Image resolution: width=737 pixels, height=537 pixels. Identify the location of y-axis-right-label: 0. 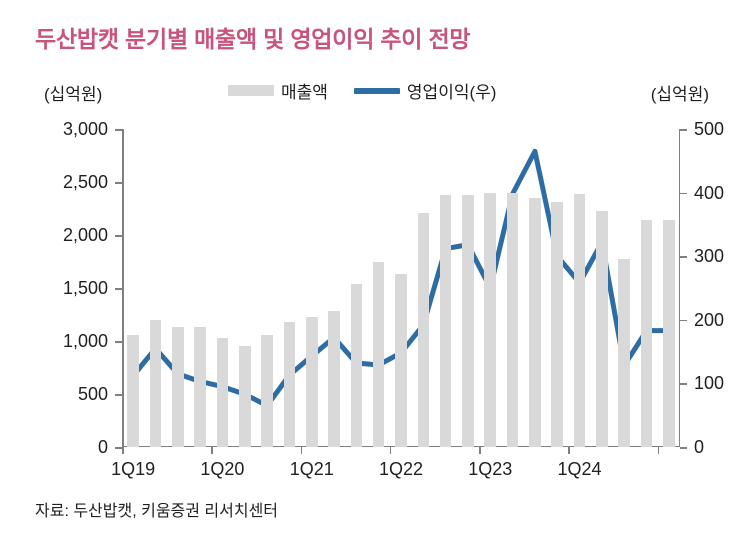
(699, 447).